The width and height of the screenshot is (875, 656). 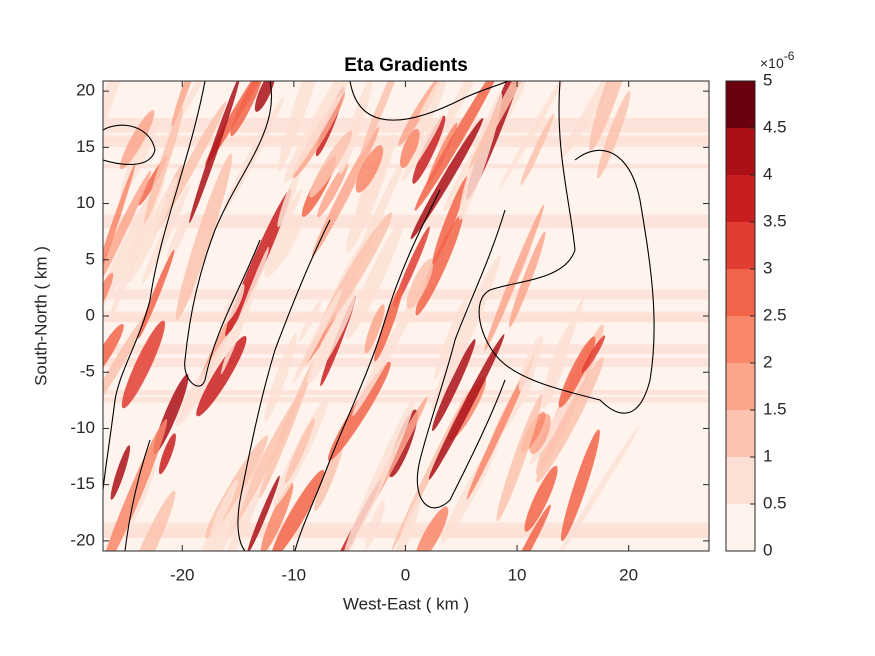 What do you see at coordinates (767, 455) in the screenshot?
I see `colorbar-tick-label: 1` at bounding box center [767, 455].